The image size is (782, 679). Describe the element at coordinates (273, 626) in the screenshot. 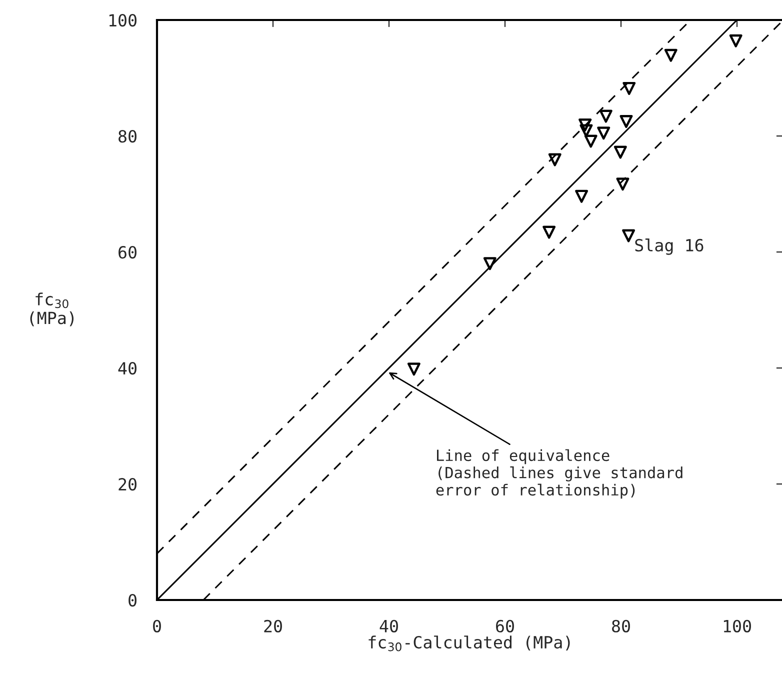

I see `x-tick-label: 20` at that location.